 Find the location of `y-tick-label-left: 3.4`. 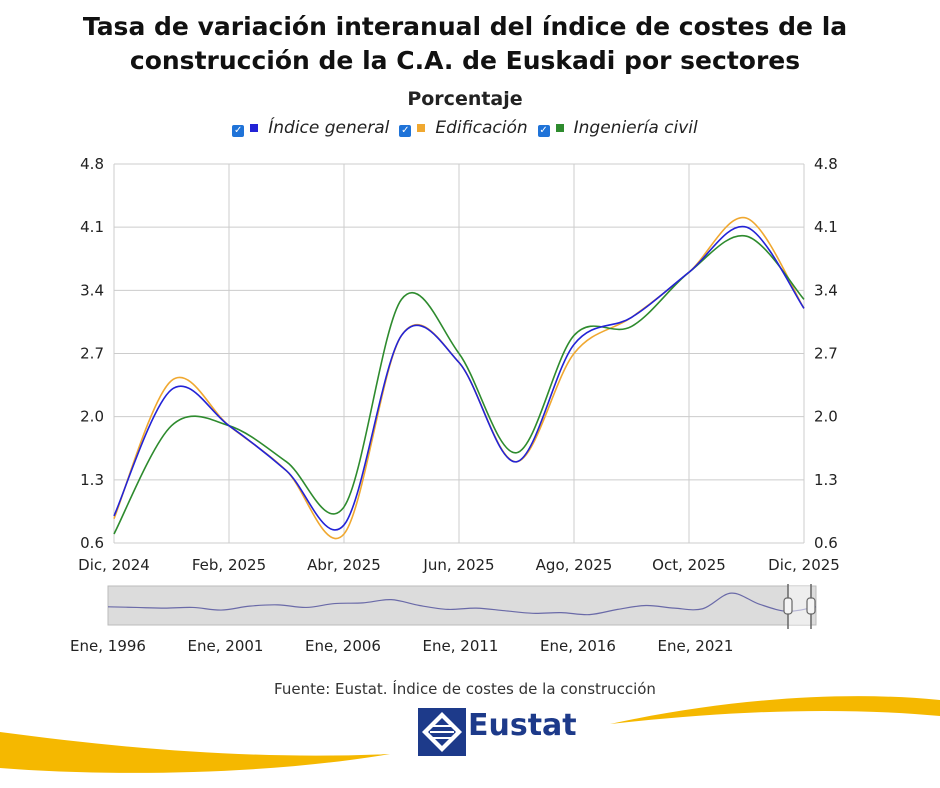

y-tick-label-left: 3.4 is located at coordinates (92, 290).